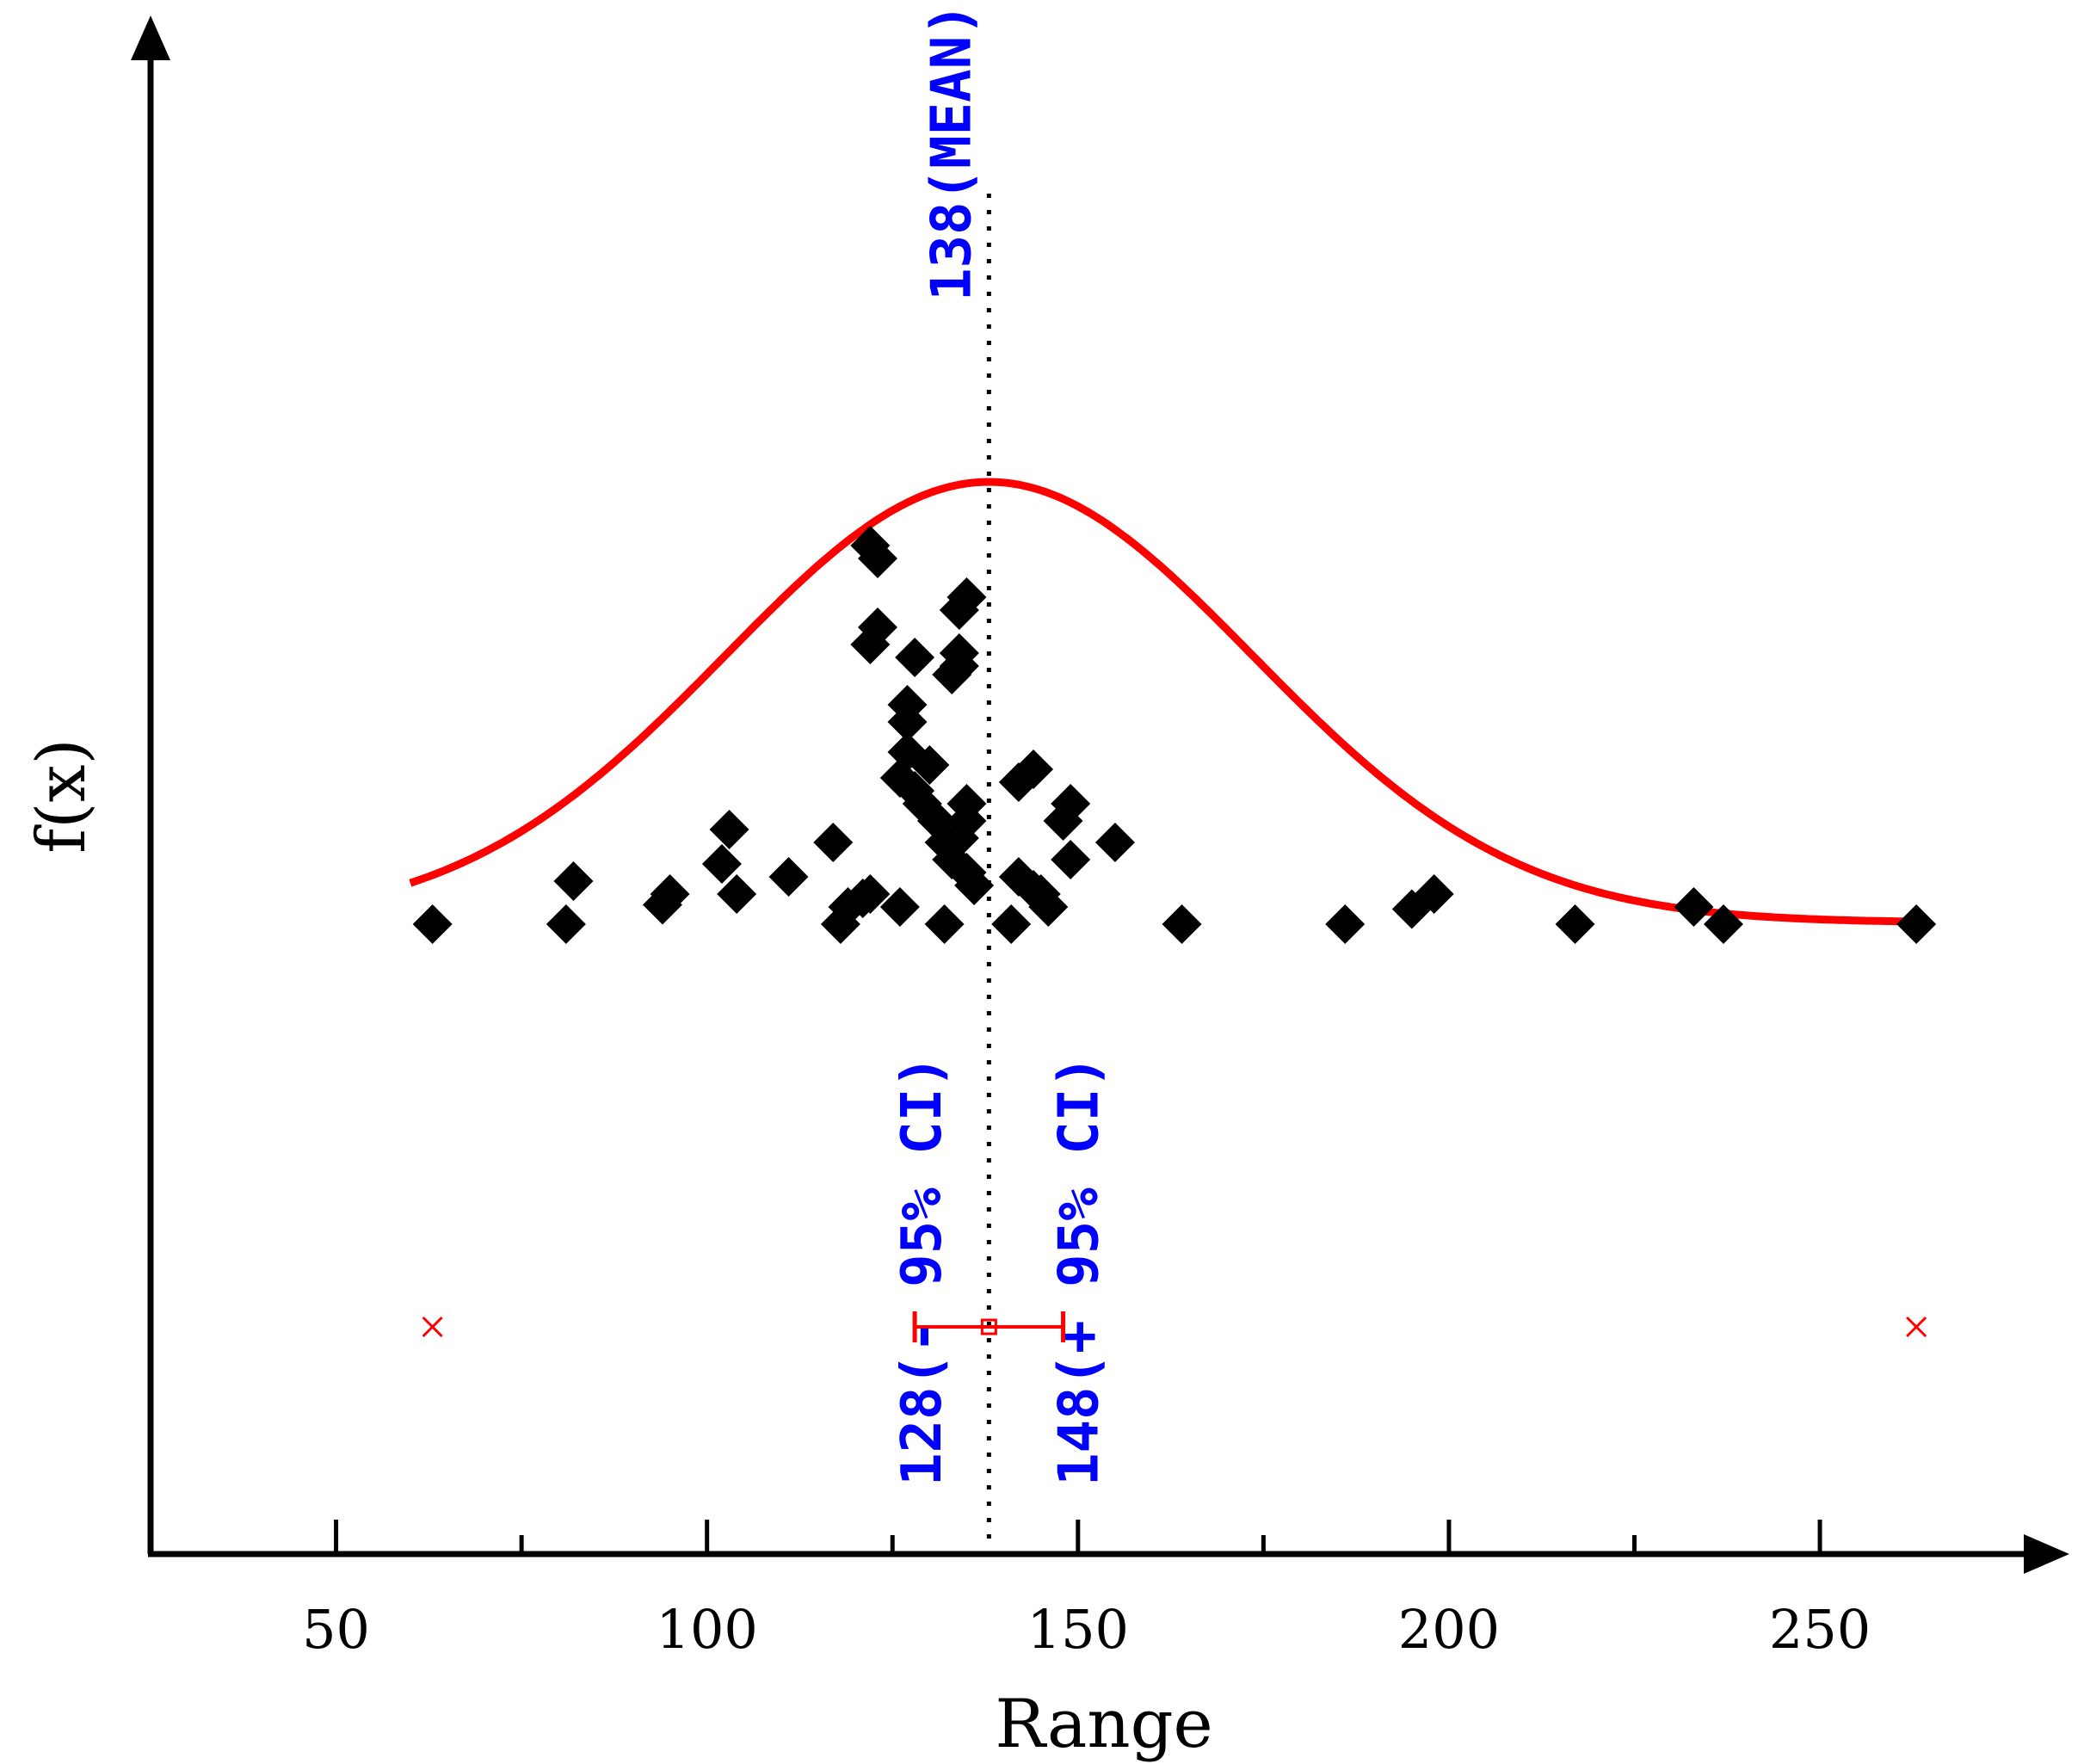  Describe the element at coordinates (1174, 1326) in the screenshot. I see `confidence-interval` at that location.